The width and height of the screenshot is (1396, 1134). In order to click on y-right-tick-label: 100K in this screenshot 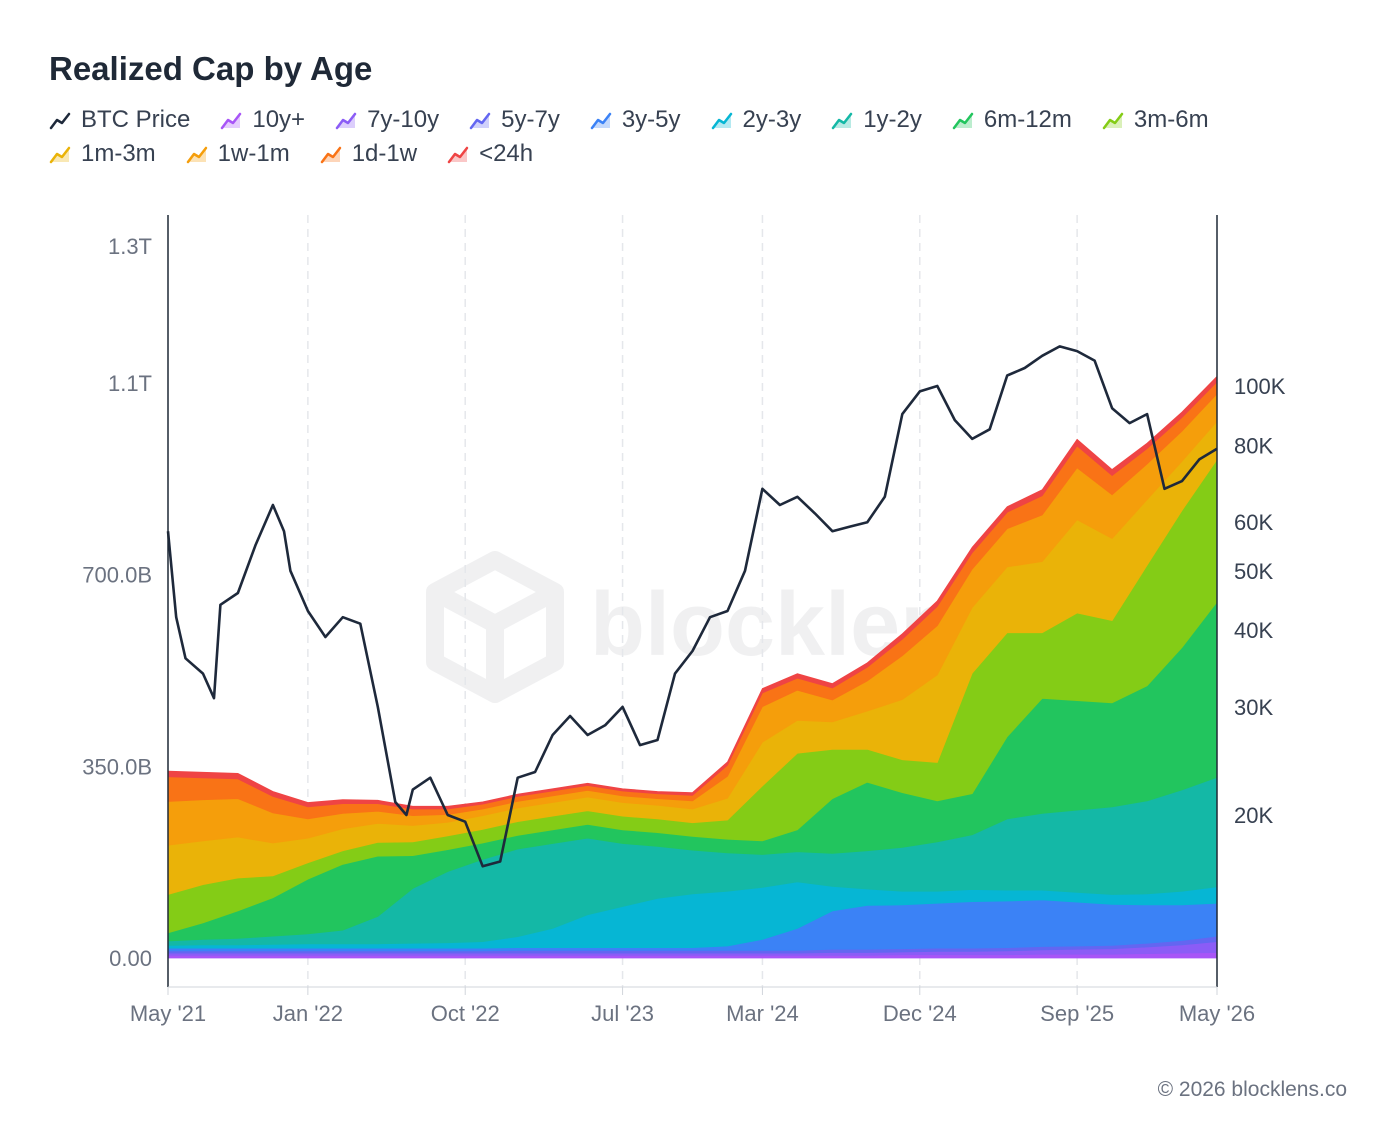, I will do `click(1260, 386)`.